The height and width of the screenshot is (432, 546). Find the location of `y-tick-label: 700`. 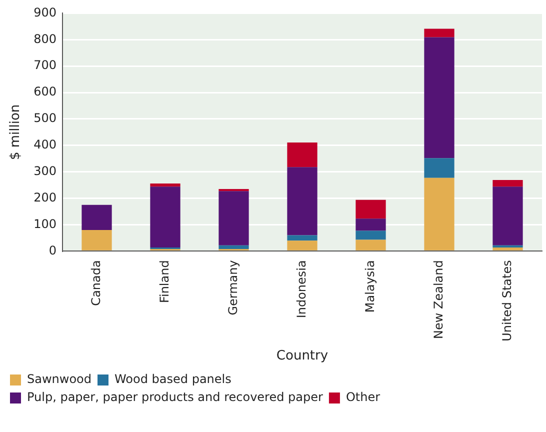

y-tick-label: 700 is located at coordinates (45, 65).